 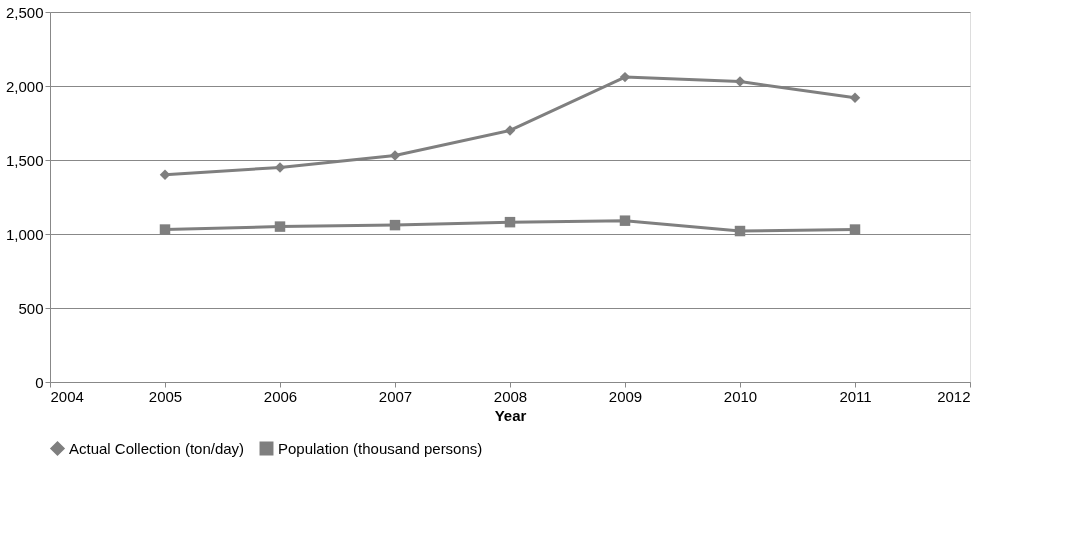 What do you see at coordinates (740, 396) in the screenshot?
I see `x-tick-label: 2010` at bounding box center [740, 396].